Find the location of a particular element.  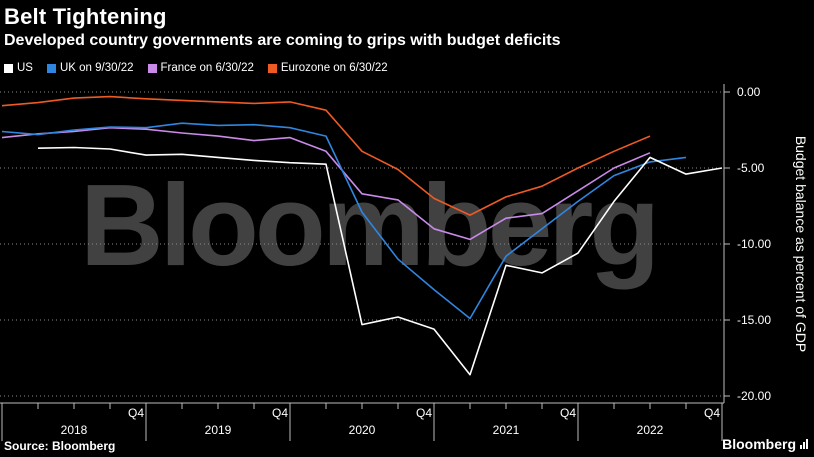

legend-item-eurozone: Eurozone on 6/30/22 is located at coordinates (327, 68).